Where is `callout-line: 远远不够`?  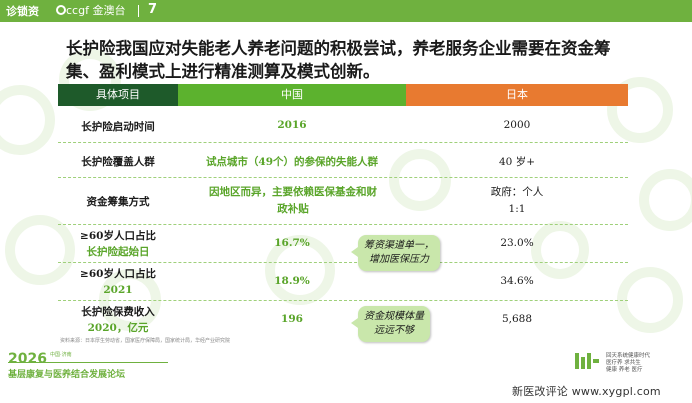 callout-line: 远远不够 is located at coordinates (394, 330).